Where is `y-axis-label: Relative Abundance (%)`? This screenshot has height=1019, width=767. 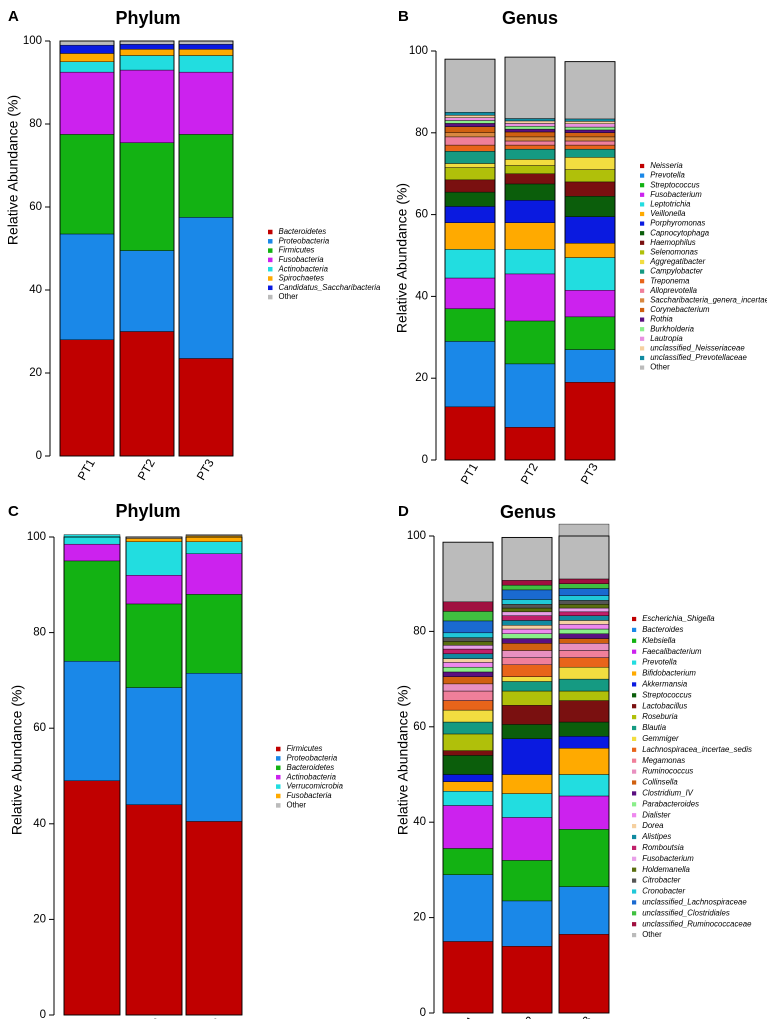 y-axis-label: Relative Abundance (%) is located at coordinates (403, 760).